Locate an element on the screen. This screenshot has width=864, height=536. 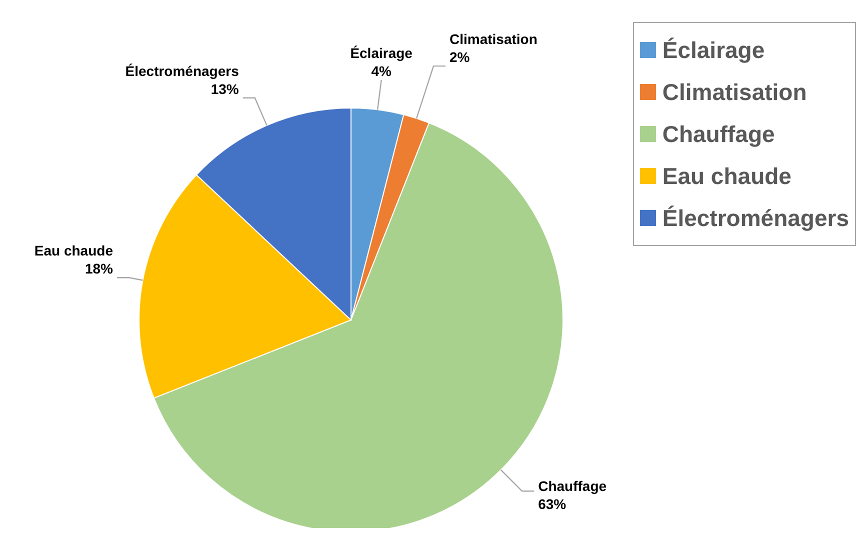
slice-label: Électroménagers is located at coordinates (182, 70).